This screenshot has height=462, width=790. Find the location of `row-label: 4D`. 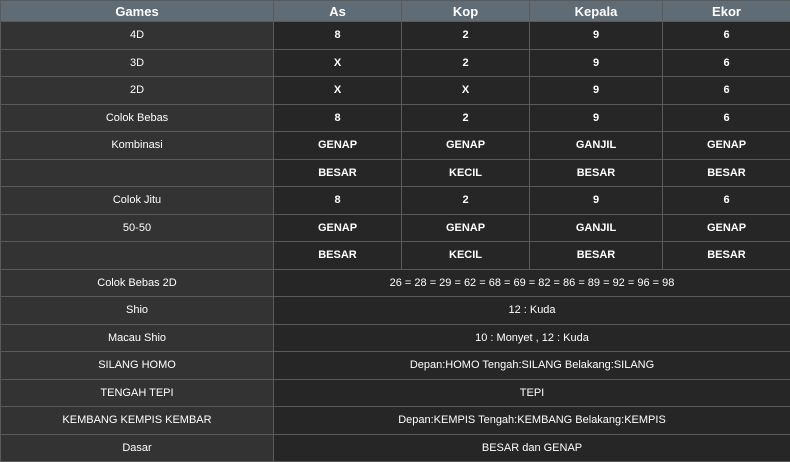

row-label: 4D is located at coordinates (137, 36).